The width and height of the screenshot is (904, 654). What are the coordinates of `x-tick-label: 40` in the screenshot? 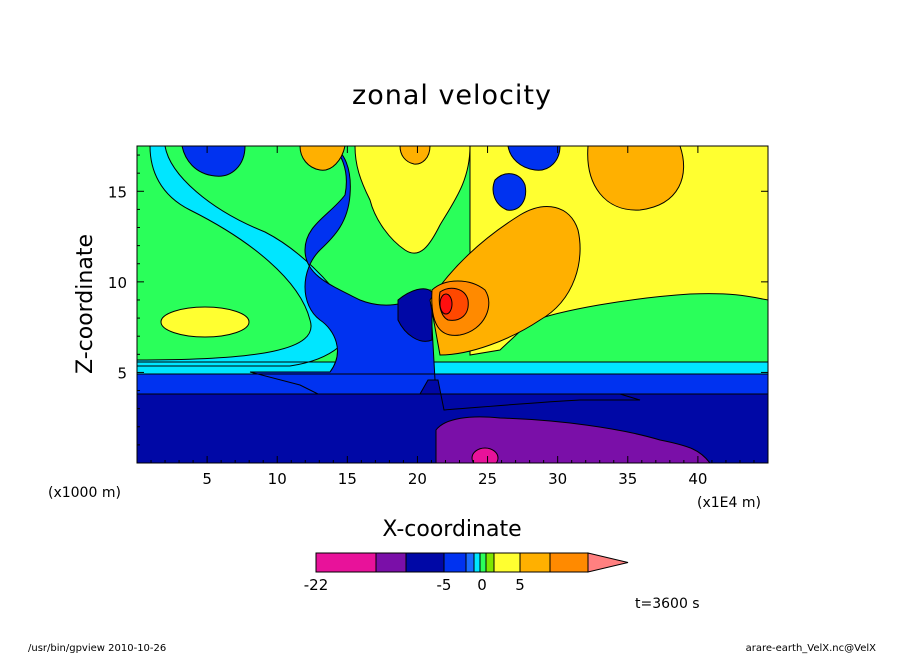 It's located at (697, 479).